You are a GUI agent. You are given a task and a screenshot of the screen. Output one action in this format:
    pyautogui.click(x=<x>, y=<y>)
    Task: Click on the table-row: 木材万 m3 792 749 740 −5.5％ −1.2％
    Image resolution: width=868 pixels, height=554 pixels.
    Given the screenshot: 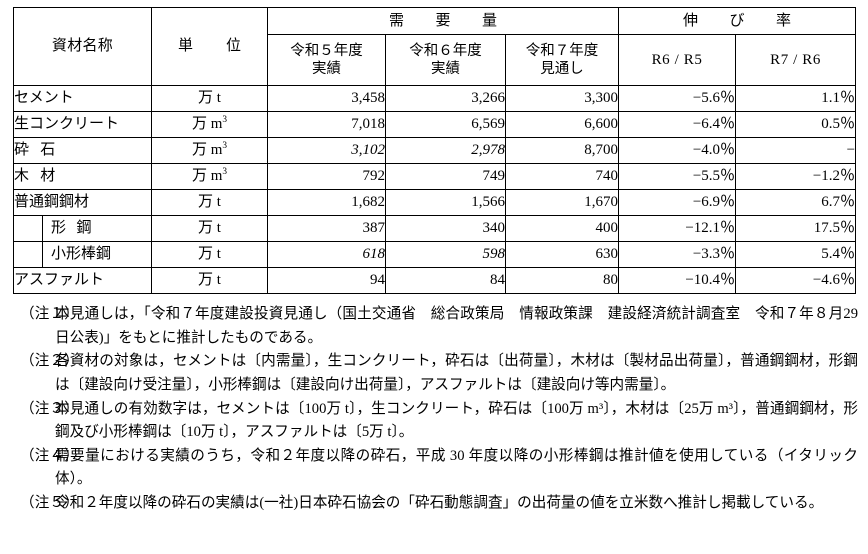 What is the action you would take?
    pyautogui.click(x=435, y=176)
    